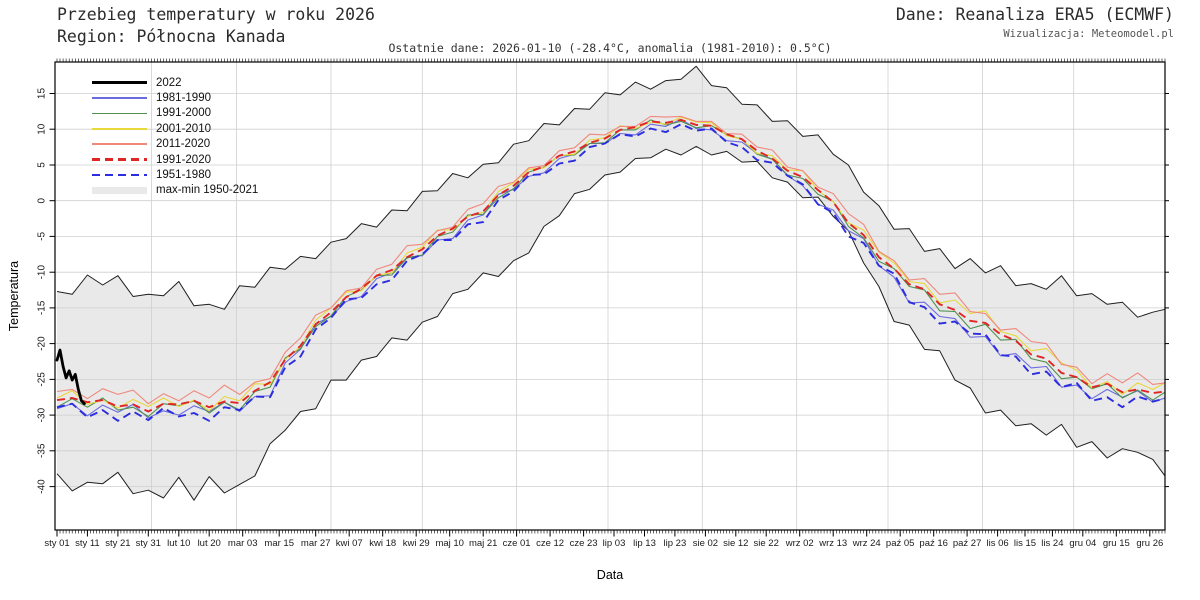 This screenshot has height=600, width=1200. Describe the element at coordinates (866, 543) in the screenshot. I see `x-tick-label: wrz 24` at that location.